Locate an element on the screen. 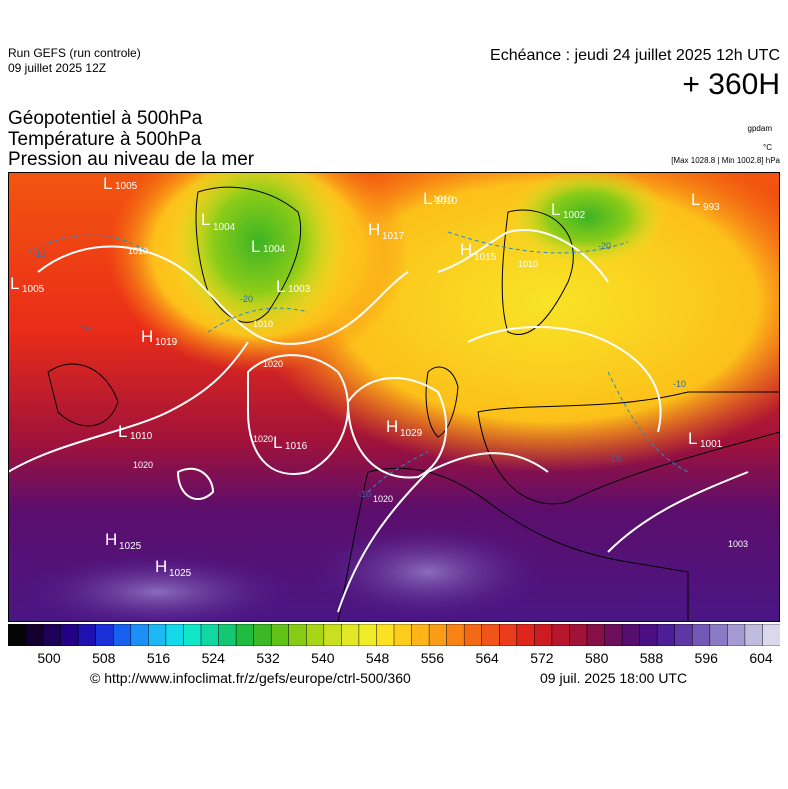 This screenshot has width=788, height=789. scale-tick-label: 508 is located at coordinates (104, 658).